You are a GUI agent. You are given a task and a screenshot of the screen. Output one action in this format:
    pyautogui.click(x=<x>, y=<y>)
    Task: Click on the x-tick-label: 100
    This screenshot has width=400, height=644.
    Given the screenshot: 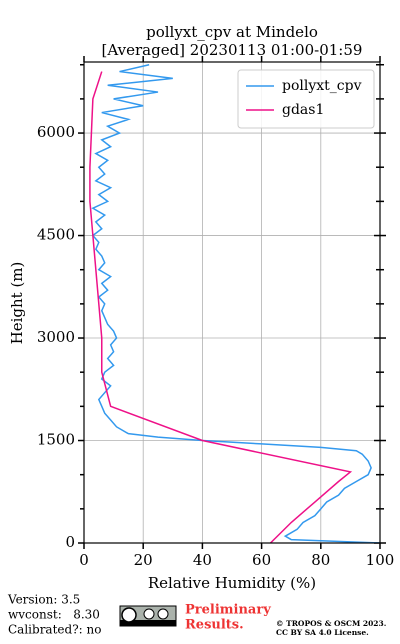 What is the action you would take?
    pyautogui.click(x=380, y=560)
    